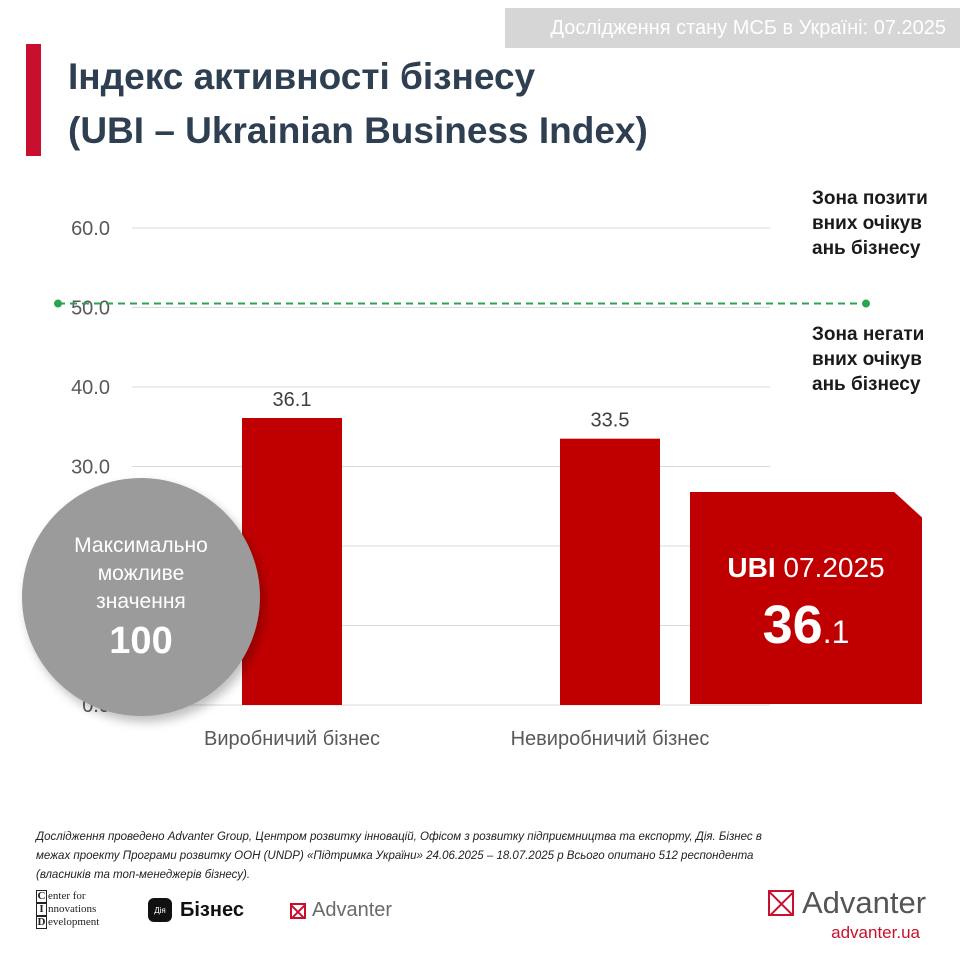 The image size is (960, 960). I want to click on ubi-value-integer: 36, so click(792, 625).